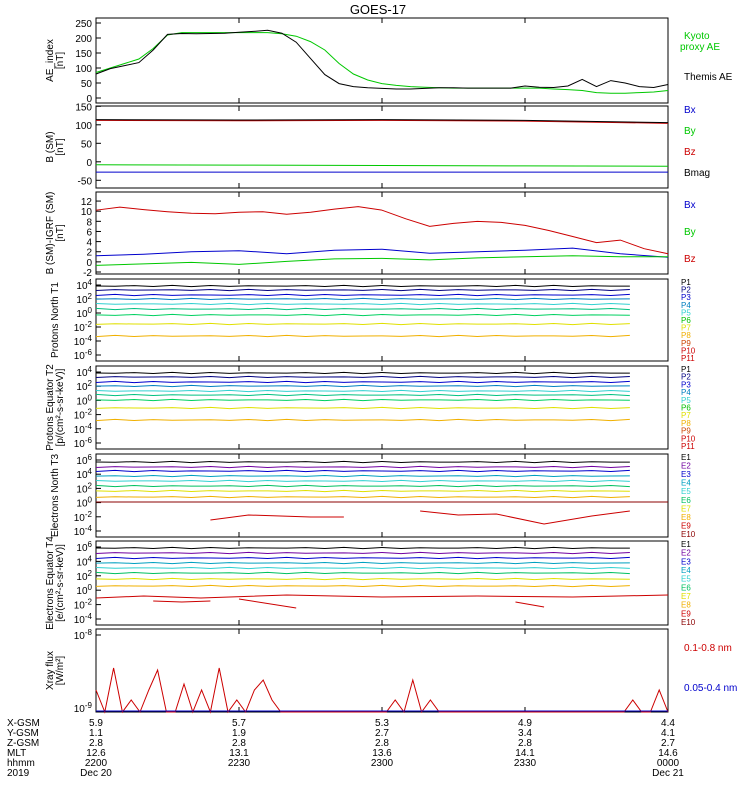  I want to click on axis-tick-hhmm: 2200, so click(96, 763).